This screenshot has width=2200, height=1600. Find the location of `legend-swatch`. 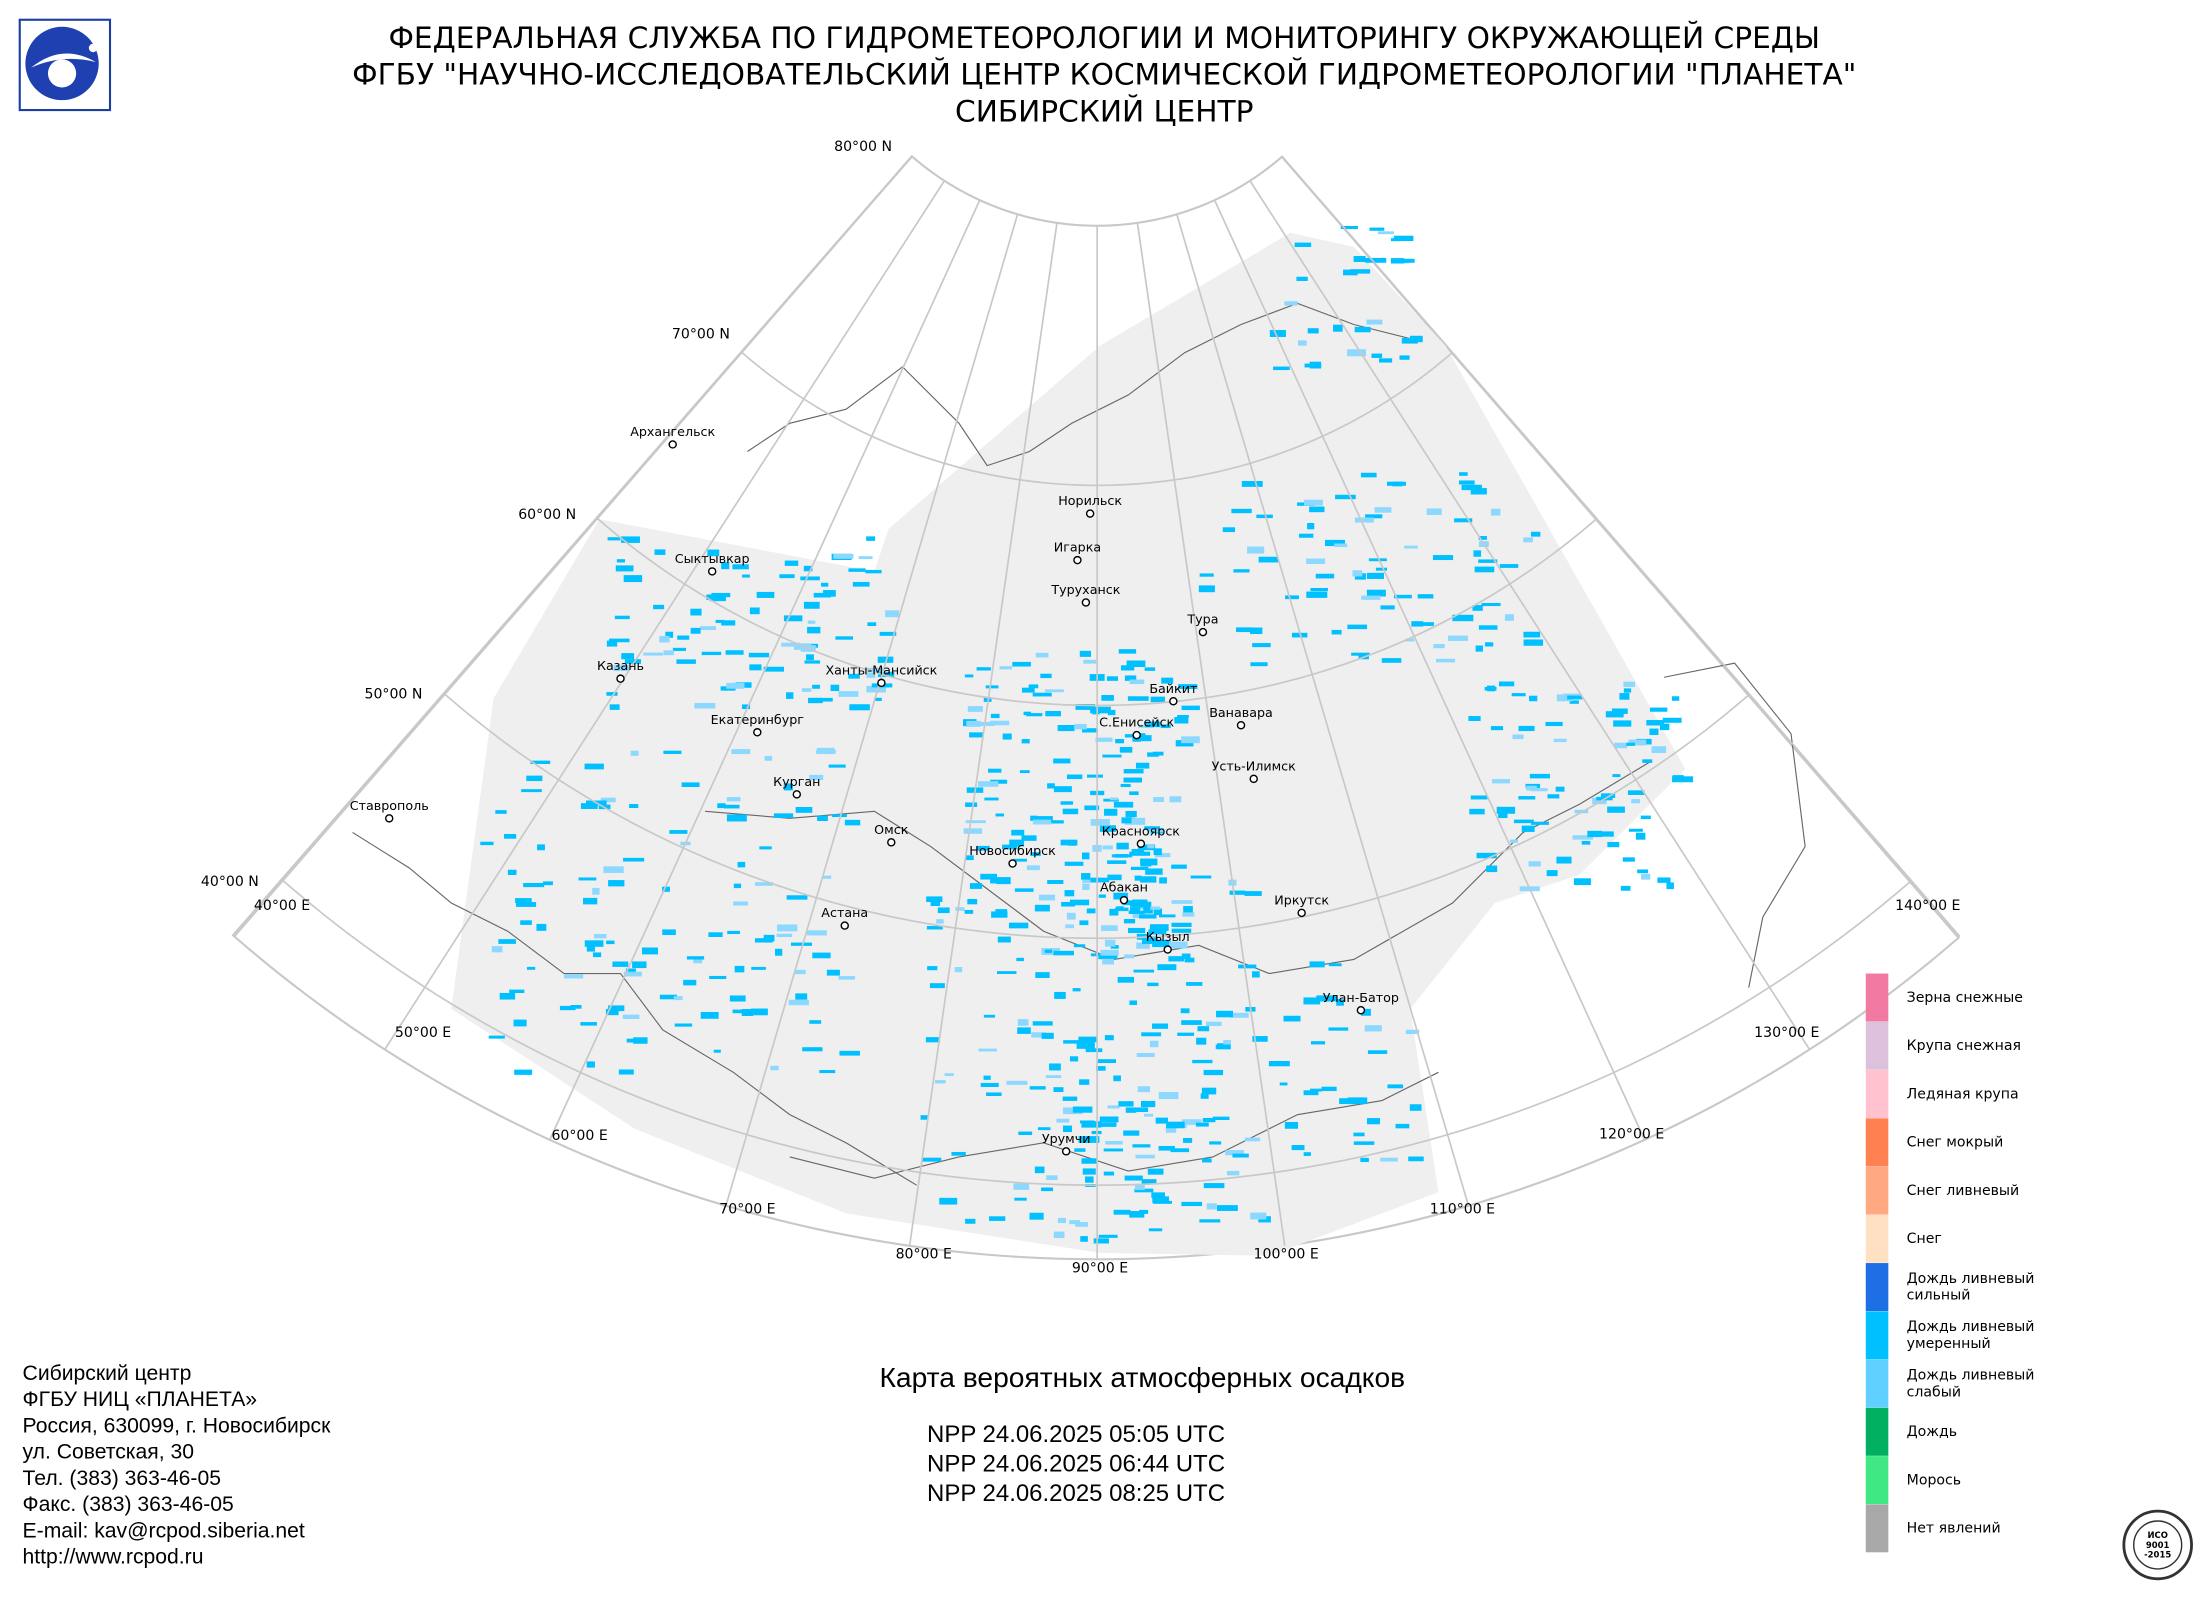

legend-swatch is located at coordinates (1877, 1528).